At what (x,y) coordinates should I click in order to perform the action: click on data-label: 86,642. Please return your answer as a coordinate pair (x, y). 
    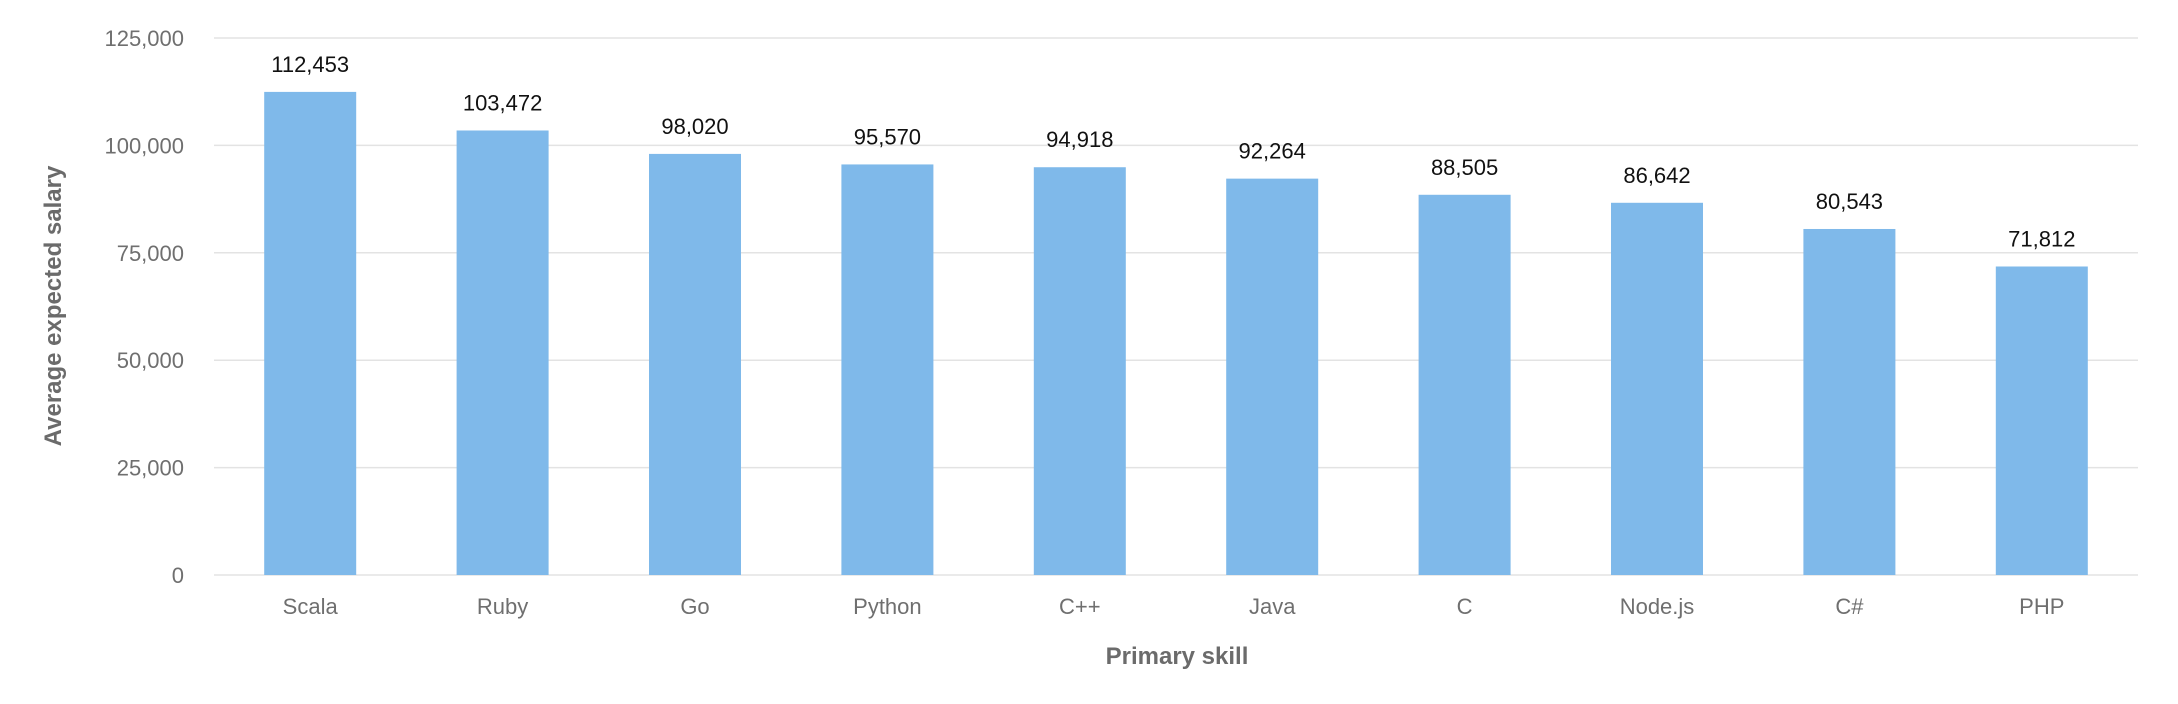
    Looking at the image, I should click on (1656, 175).